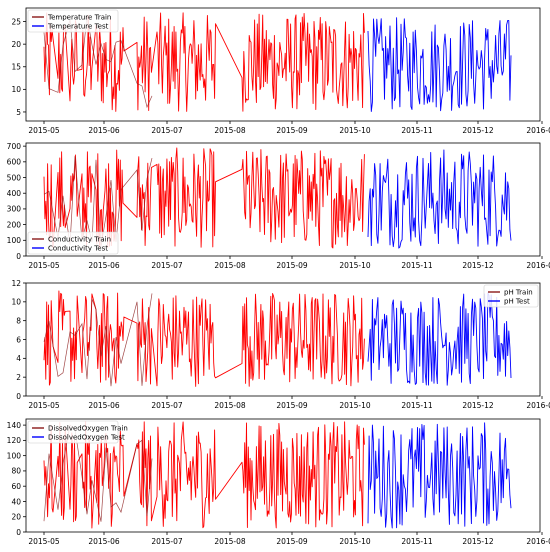 This screenshot has width=550, height=552. Describe the element at coordinates (517, 302) in the screenshot. I see `legend-label: pH Test` at that location.